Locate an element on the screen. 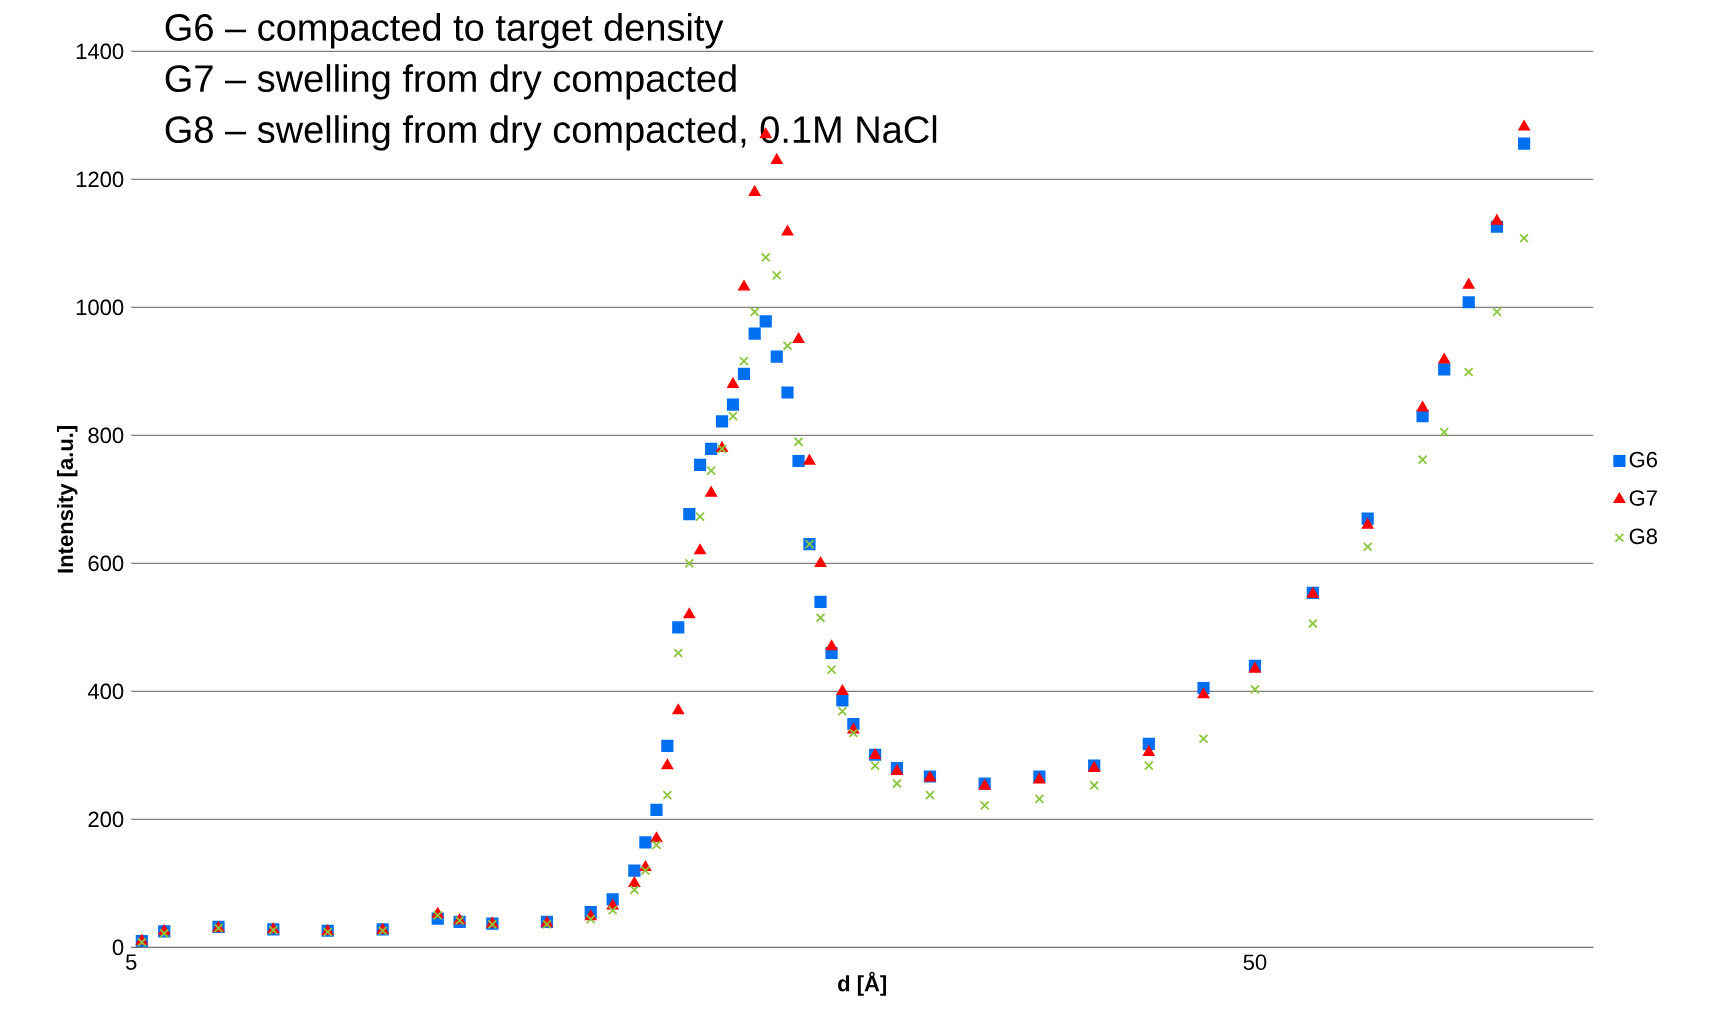 The height and width of the screenshot is (1032, 1715). x-axis-title: d [Å] is located at coordinates (862, 983).